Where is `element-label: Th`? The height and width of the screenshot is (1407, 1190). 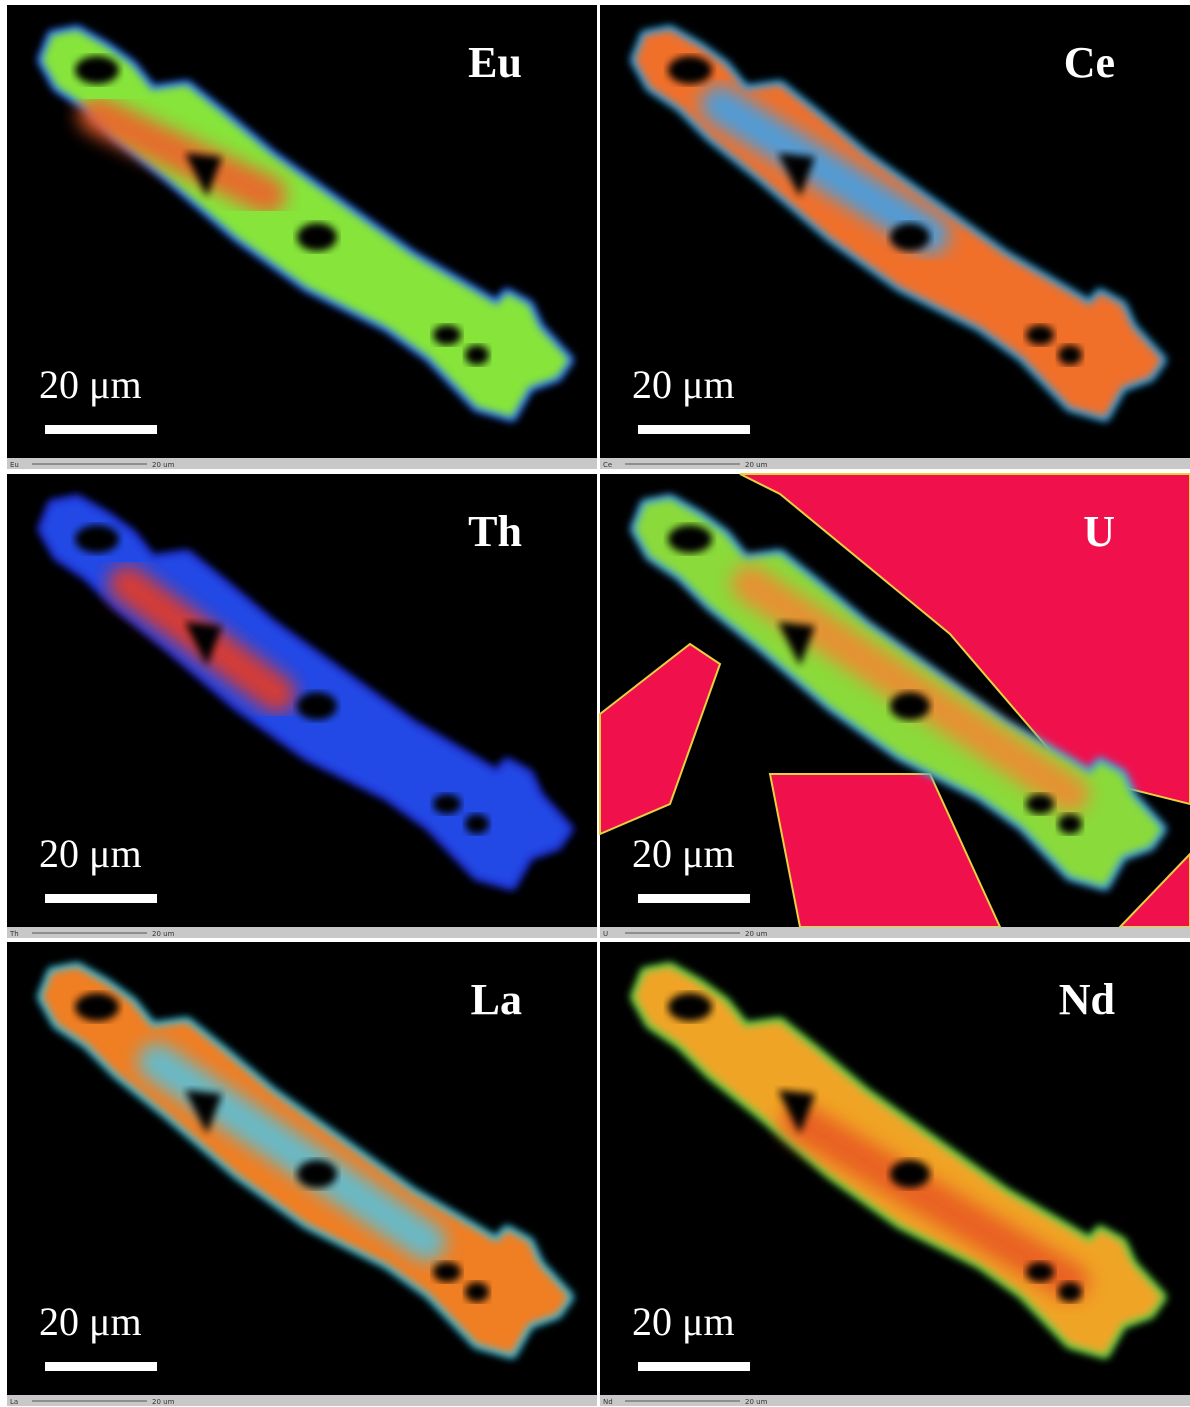 element-label: Th is located at coordinates (495, 531).